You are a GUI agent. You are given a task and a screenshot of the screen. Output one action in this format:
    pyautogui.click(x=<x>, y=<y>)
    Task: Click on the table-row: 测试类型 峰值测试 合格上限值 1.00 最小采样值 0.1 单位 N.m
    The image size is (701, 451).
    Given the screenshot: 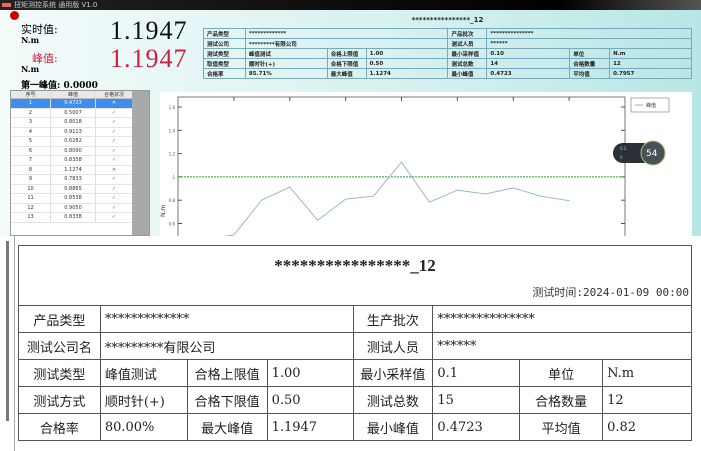 What is the action you would take?
    pyautogui.click(x=355, y=373)
    